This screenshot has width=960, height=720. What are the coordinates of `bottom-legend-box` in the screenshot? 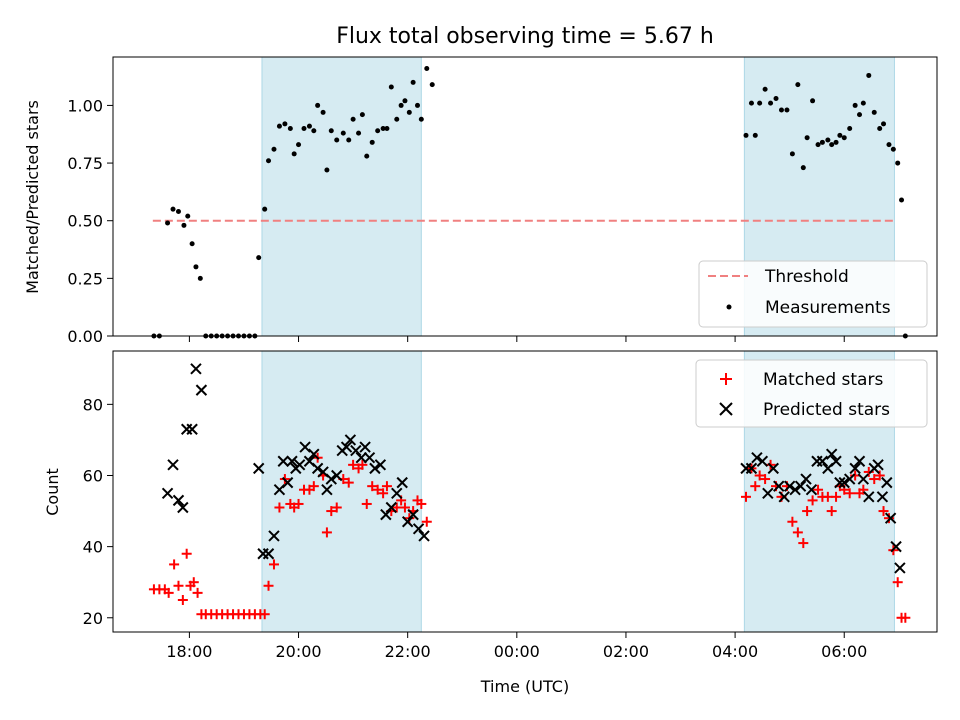 It's located at (811, 393).